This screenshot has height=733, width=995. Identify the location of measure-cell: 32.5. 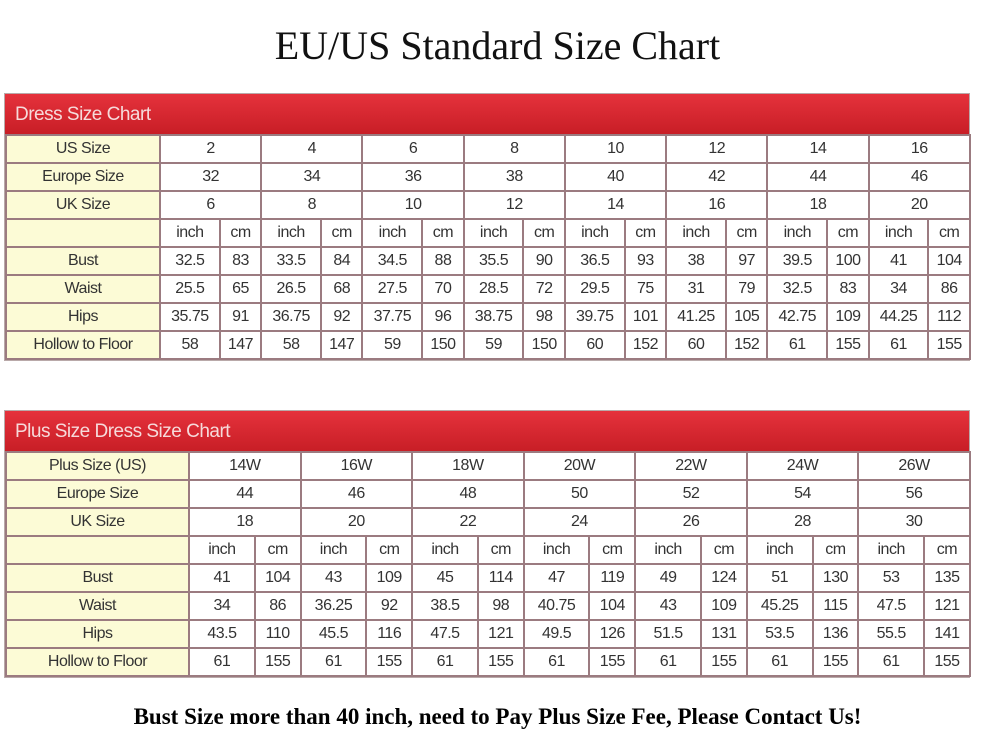
(190, 261).